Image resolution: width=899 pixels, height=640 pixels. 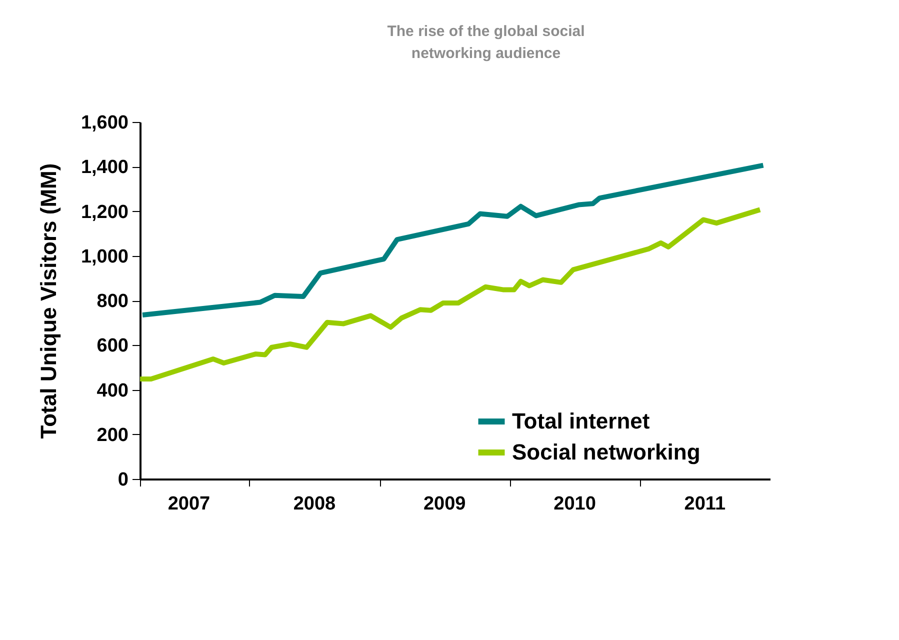 I want to click on y-tick-label: 0, so click(x=123, y=480).